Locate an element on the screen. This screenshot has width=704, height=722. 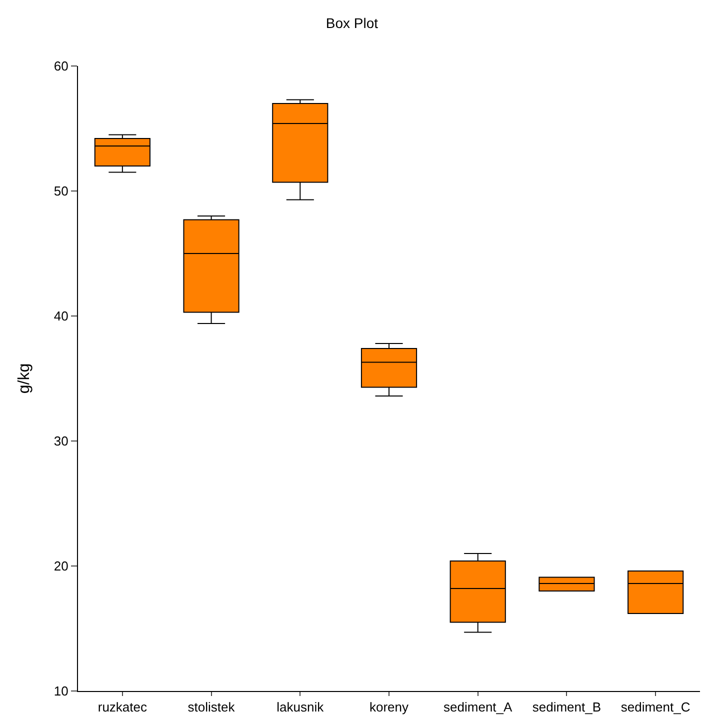
y-tick-label: 10 is located at coordinates (61, 691).